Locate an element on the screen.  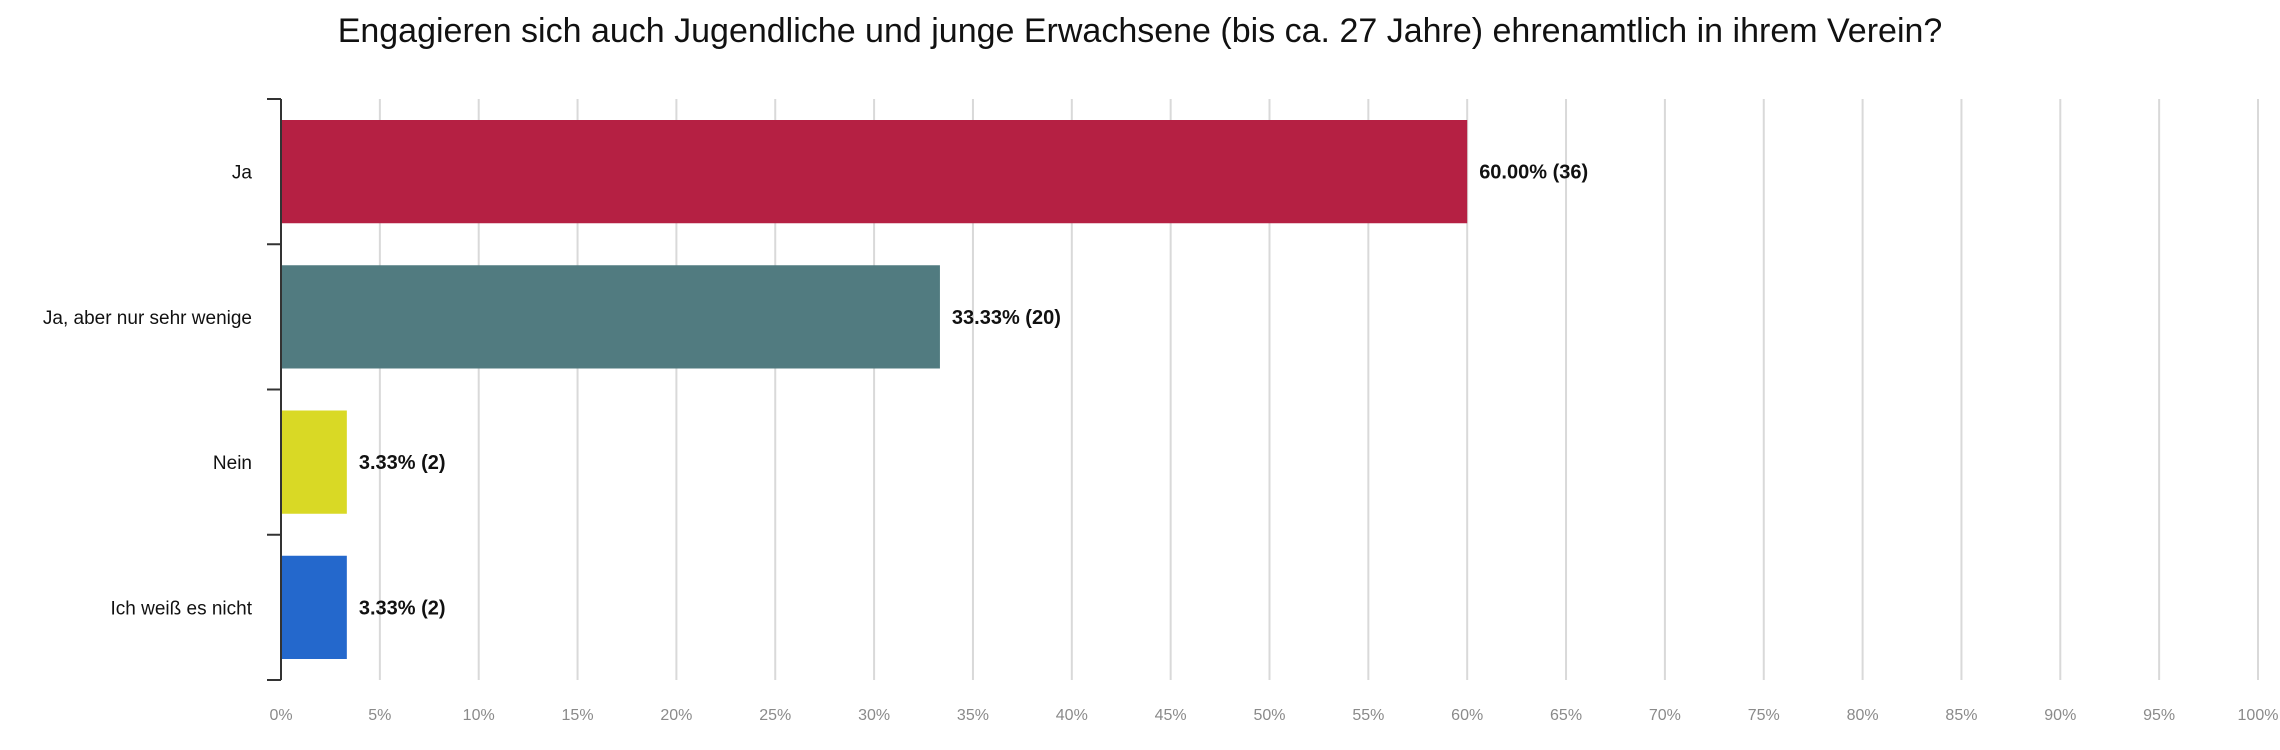
x-tick-label: 70% is located at coordinates (1665, 715).